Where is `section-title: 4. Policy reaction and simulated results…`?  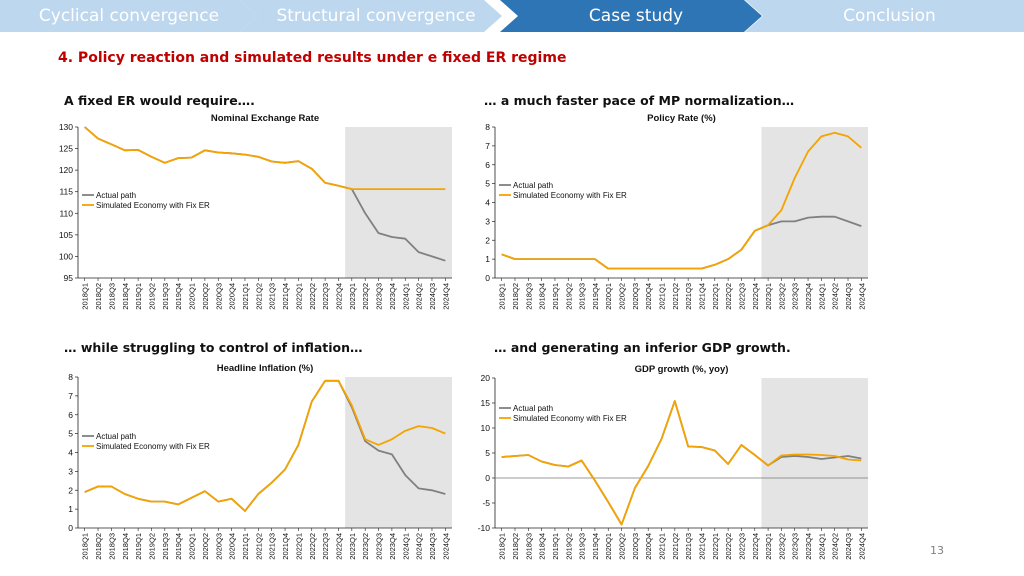 section-title: 4. Policy reaction and simulated results… is located at coordinates (312, 58).